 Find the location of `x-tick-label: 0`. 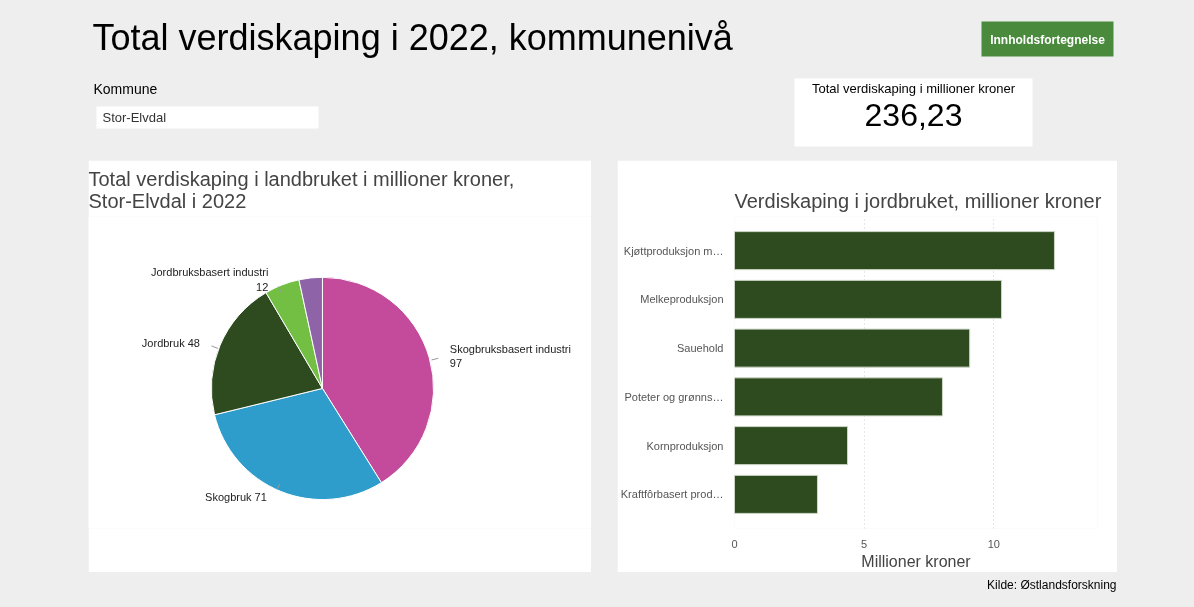

x-tick-label: 0 is located at coordinates (734, 543).